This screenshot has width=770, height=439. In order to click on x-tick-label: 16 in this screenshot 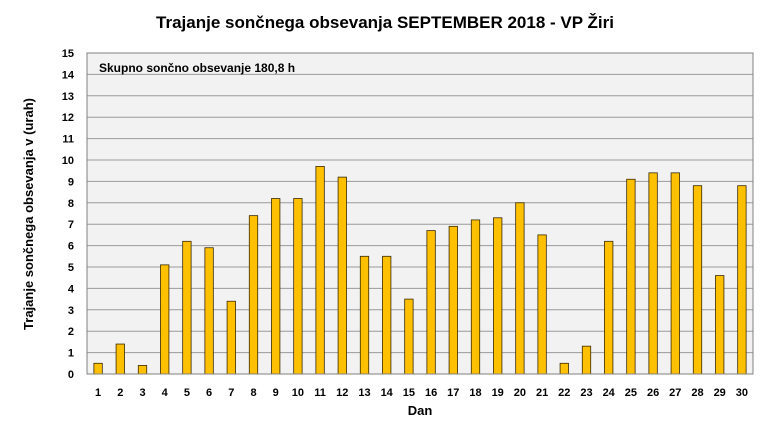, I will do `click(431, 393)`.